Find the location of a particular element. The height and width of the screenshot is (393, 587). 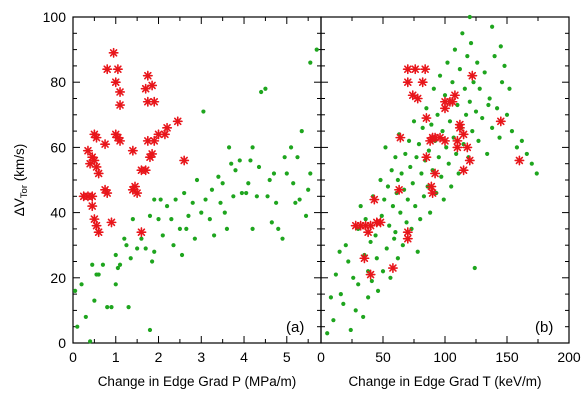

x-tick-label: 4 is located at coordinates (244, 357).